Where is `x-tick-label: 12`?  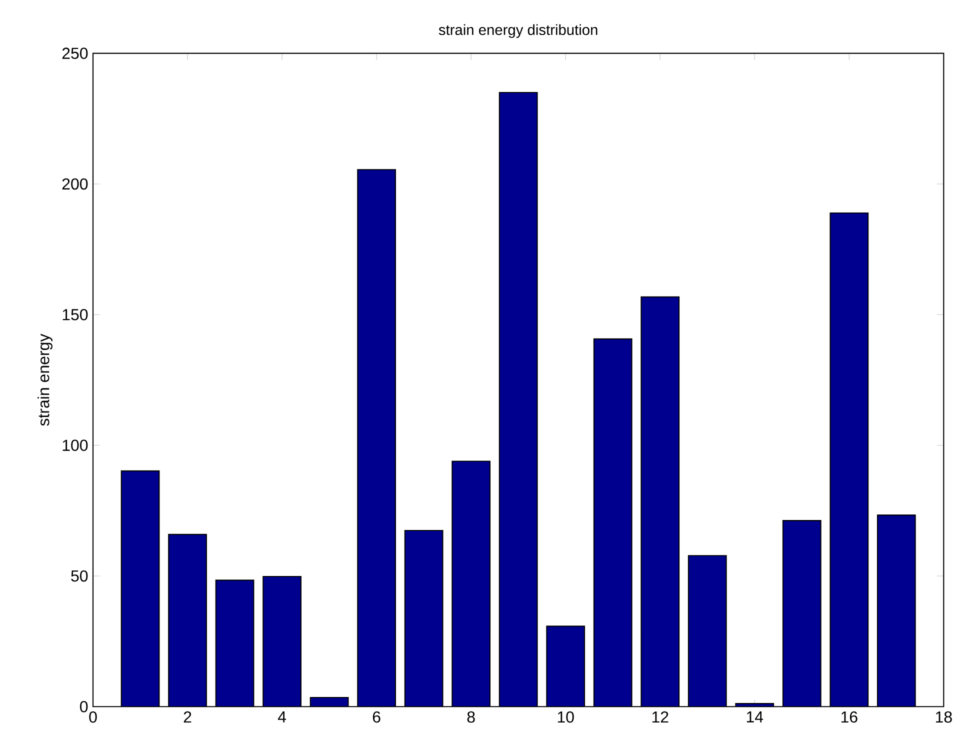 x-tick-label: 12 is located at coordinates (660, 717).